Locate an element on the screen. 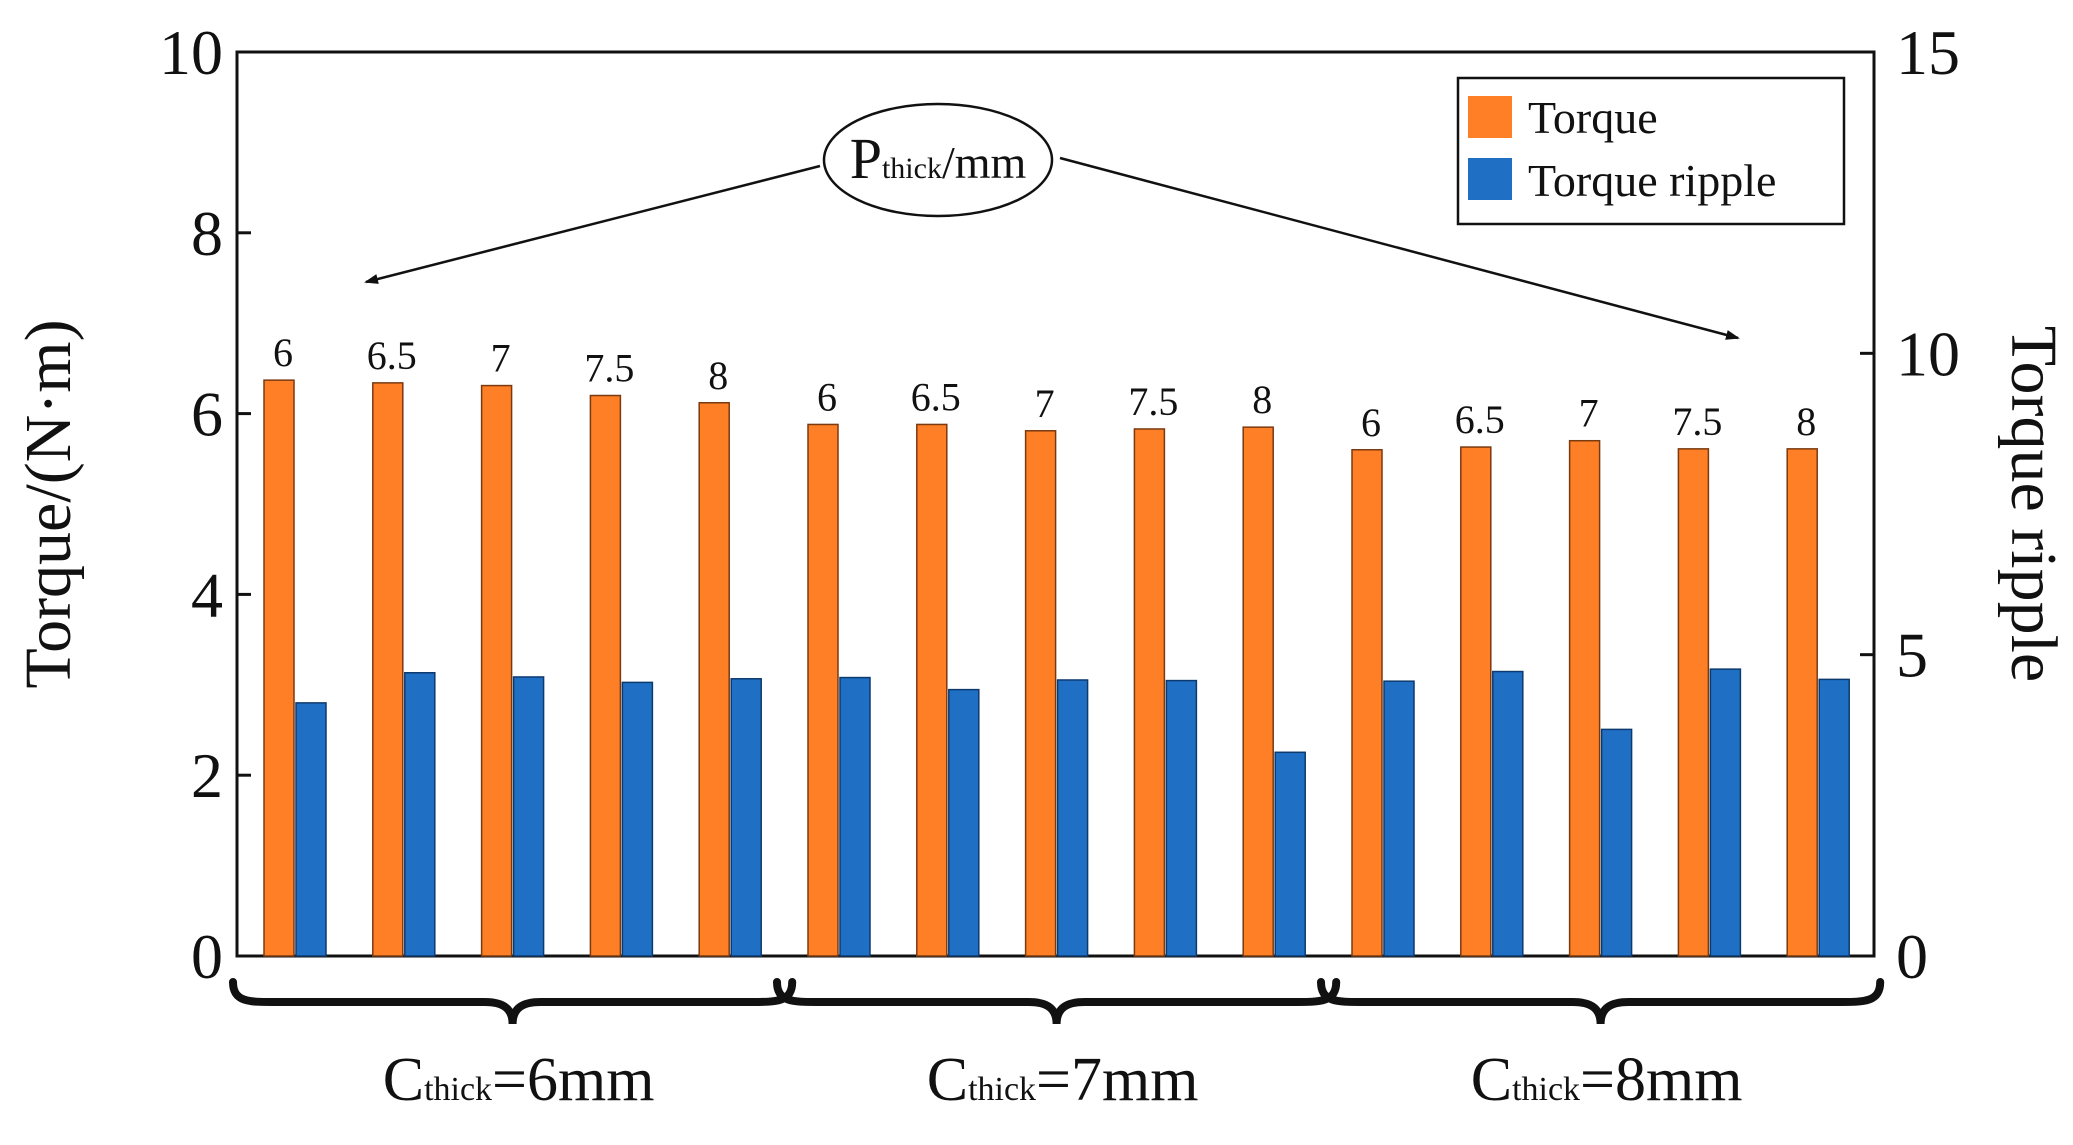 The height and width of the screenshot is (1145, 2073). annotation-arrow-left is located at coordinates (592, 224).